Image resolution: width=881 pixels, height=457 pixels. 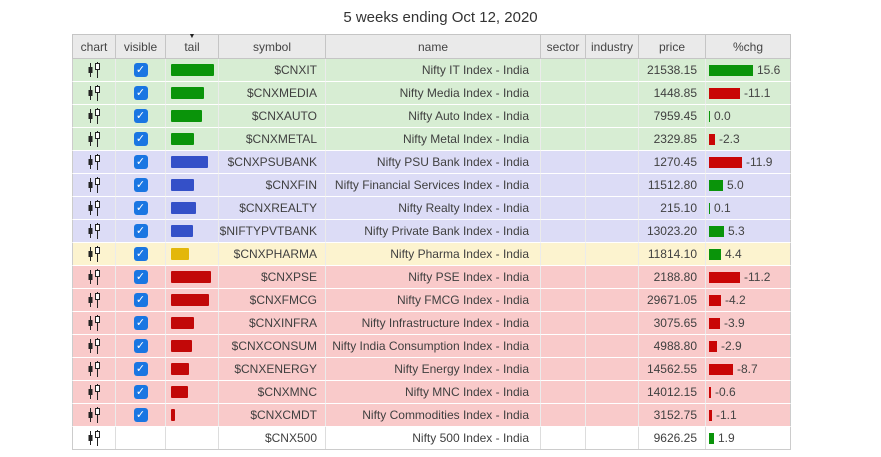 What do you see at coordinates (672, 185) in the screenshot?
I see `price-cell: 11512.80` at bounding box center [672, 185].